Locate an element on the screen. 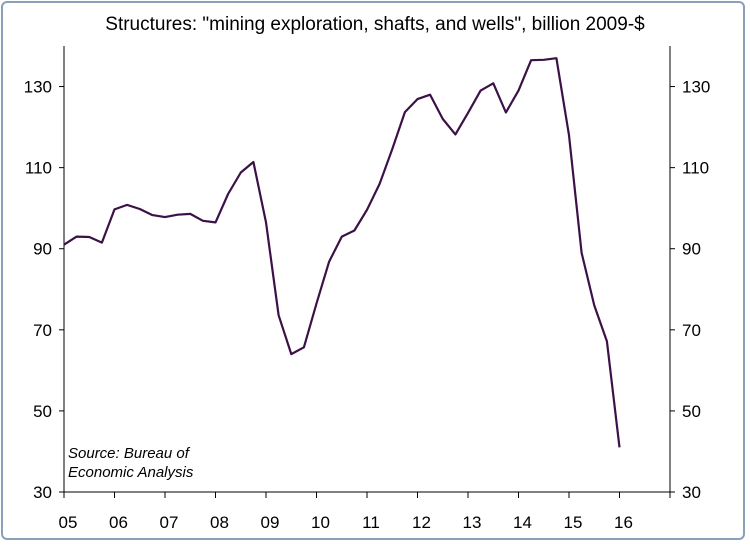  x-tick-label: 14 is located at coordinates (522, 522).